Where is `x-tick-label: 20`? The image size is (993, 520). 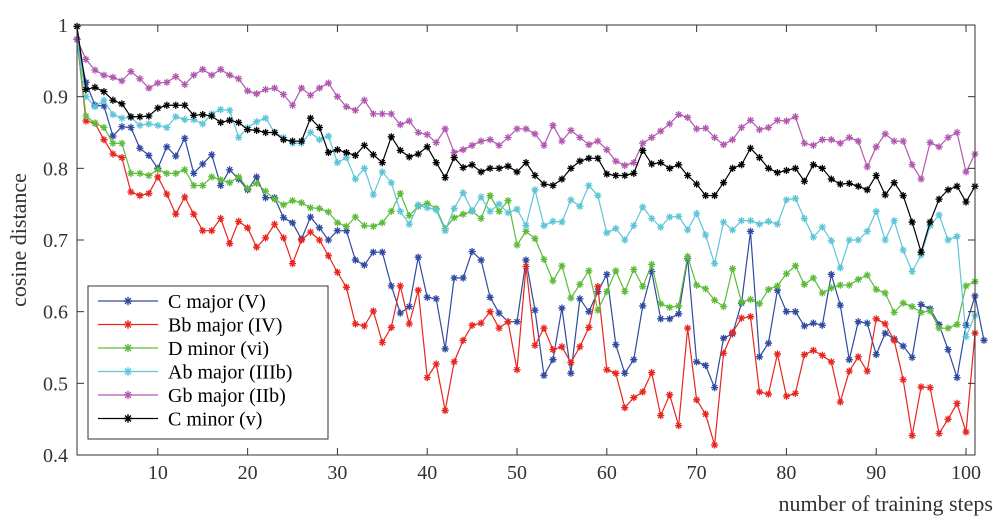
x-tick-label: 20 is located at coordinates (248, 473).